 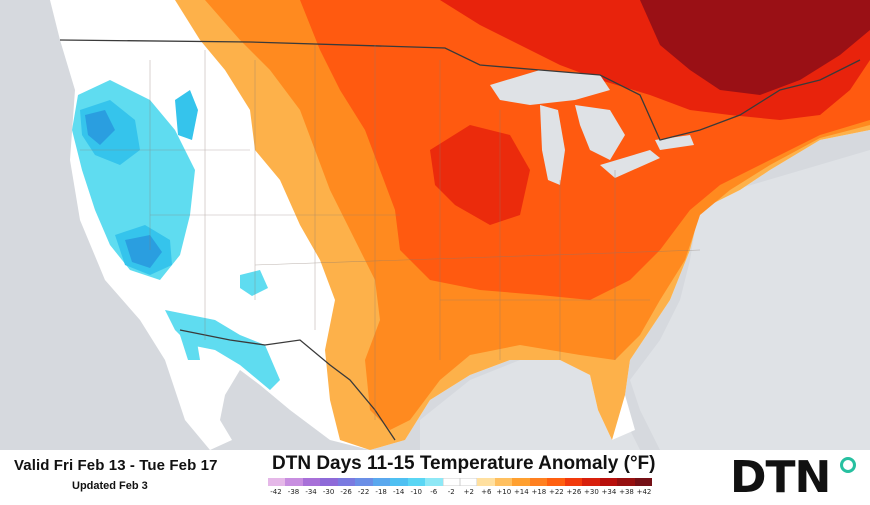 I want to click on anomaly-cool-strong-california, so click(x=143, y=251).